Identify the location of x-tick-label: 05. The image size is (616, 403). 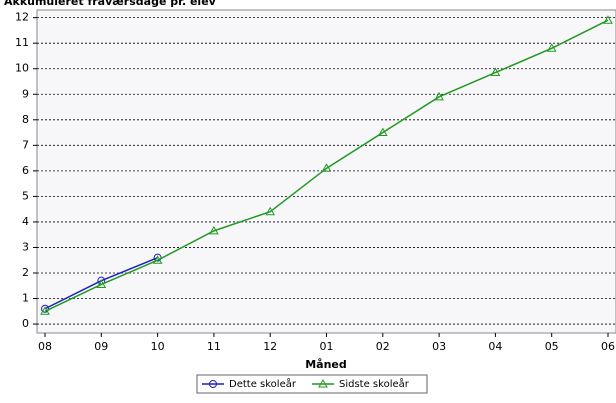
(552, 346).